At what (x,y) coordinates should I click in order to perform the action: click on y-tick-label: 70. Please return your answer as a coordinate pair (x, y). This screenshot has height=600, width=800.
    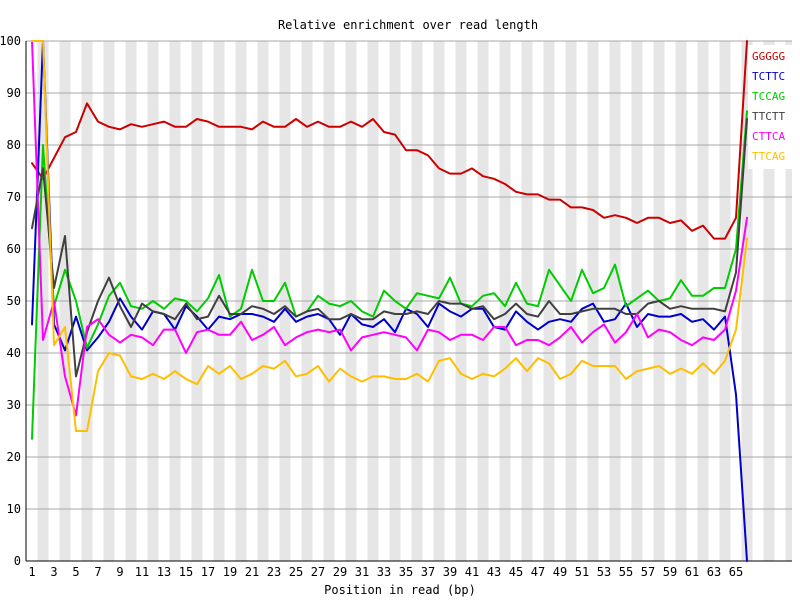
    Looking at the image, I should click on (14, 197).